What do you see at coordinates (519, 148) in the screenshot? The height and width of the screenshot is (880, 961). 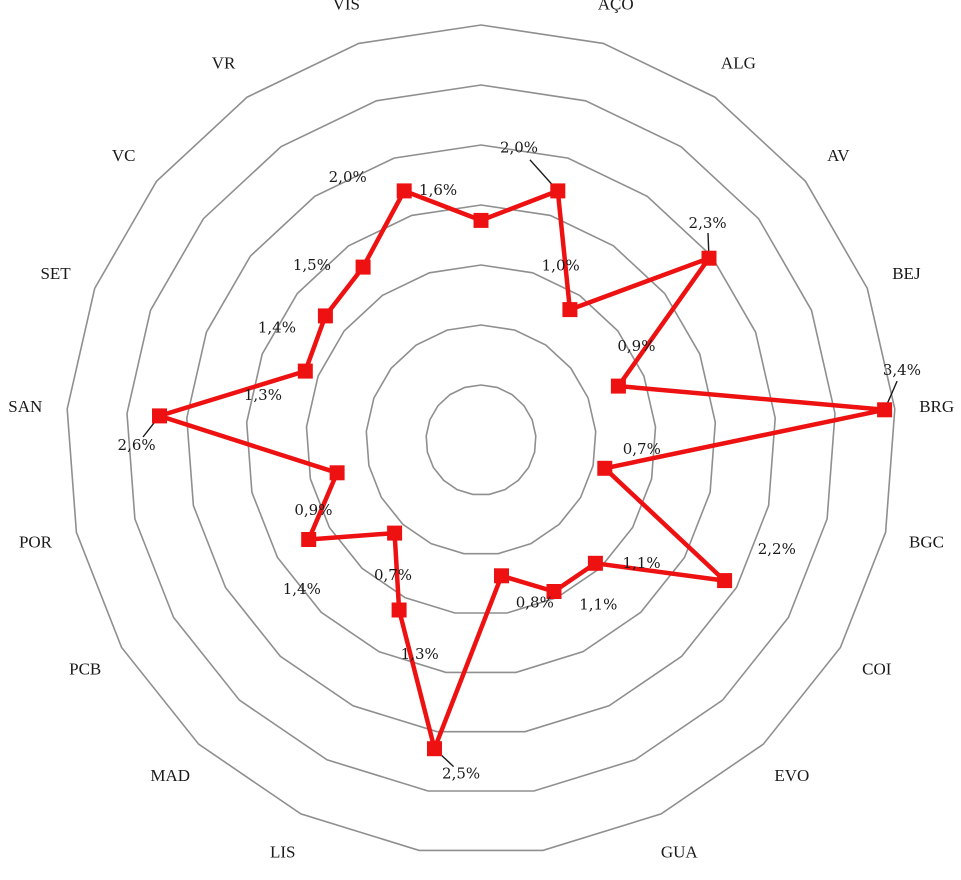 I see `value-label-aço: 2,0%` at bounding box center [519, 148].